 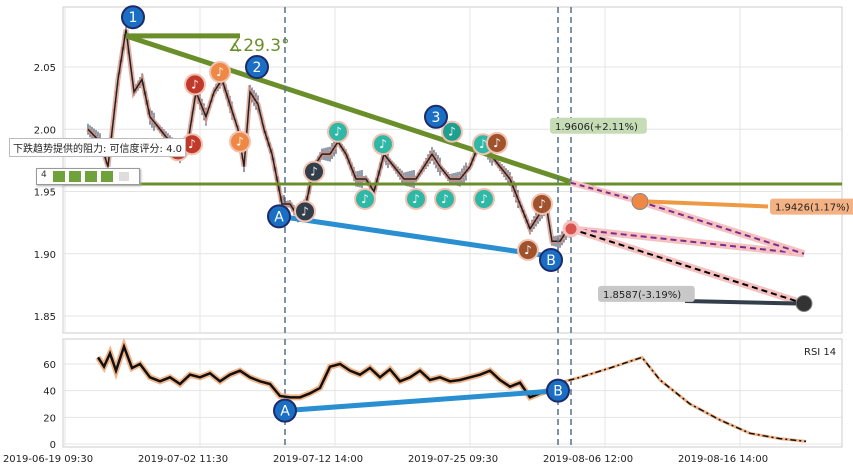 What do you see at coordinates (49, 418) in the screenshot?
I see `rsi-y-tick-label: 20` at bounding box center [49, 418].